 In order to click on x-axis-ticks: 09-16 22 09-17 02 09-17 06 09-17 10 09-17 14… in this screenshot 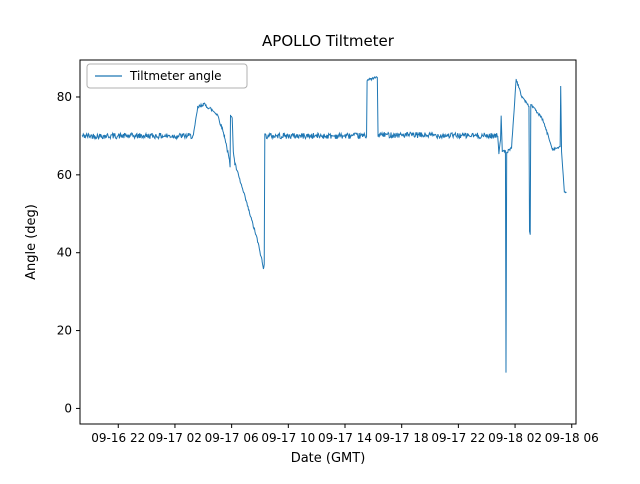, I will do `click(345, 434)`.